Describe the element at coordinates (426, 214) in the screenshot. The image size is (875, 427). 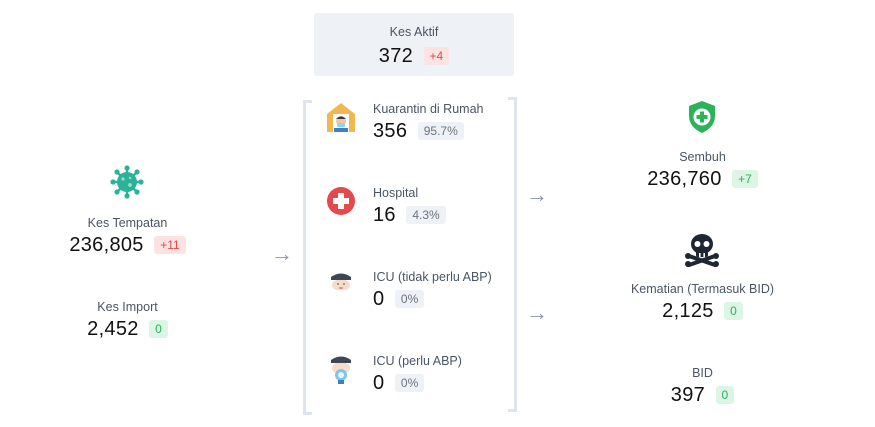
I see `care-percent: 4.3%` at that location.